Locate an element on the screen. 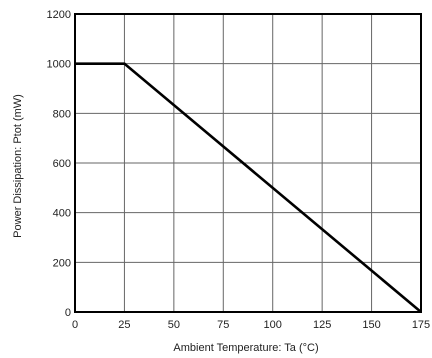 Image resolution: width=432 pixels, height=358 pixels. x-tick-175: 175 is located at coordinates (421, 325).